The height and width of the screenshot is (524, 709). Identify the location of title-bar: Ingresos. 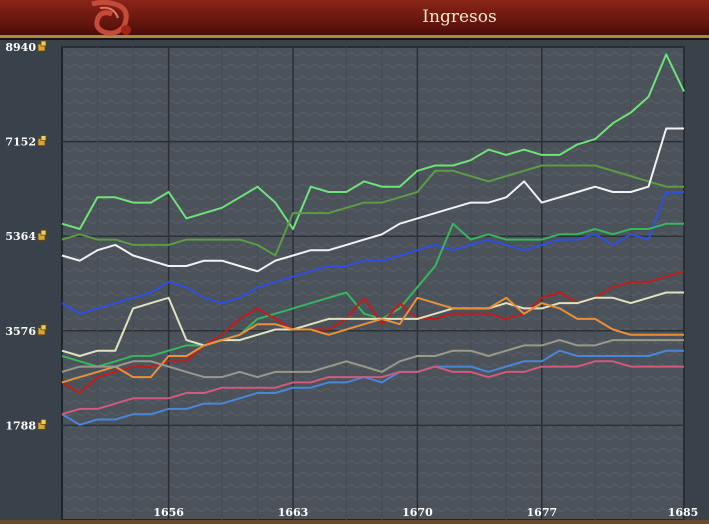
(354, 20).